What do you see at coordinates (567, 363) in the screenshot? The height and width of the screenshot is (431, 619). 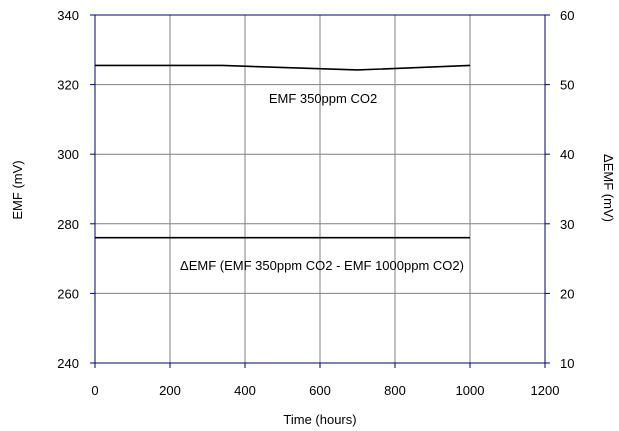 I see `y2-tick-label: 10` at bounding box center [567, 363].